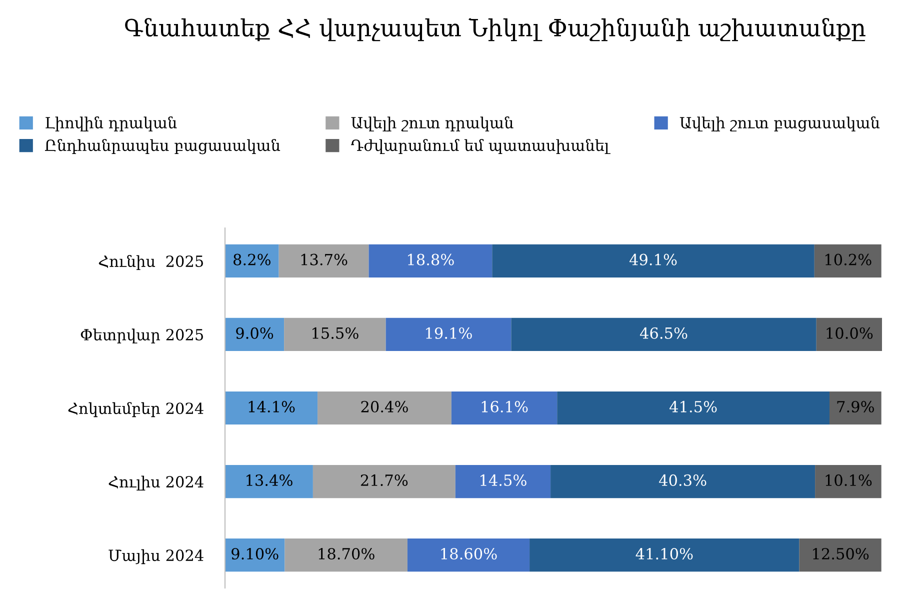 The height and width of the screenshot is (600, 900). I want to click on y-tick-label: Փետրվար 2025, so click(141, 336).